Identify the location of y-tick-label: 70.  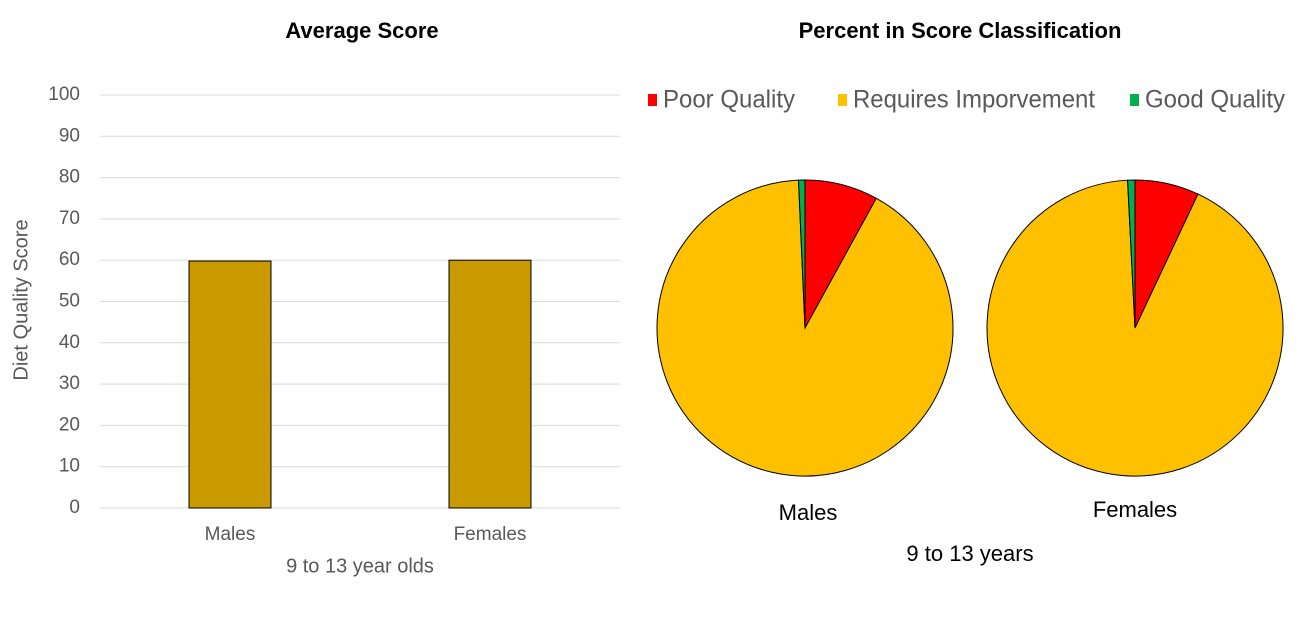
(69, 218).